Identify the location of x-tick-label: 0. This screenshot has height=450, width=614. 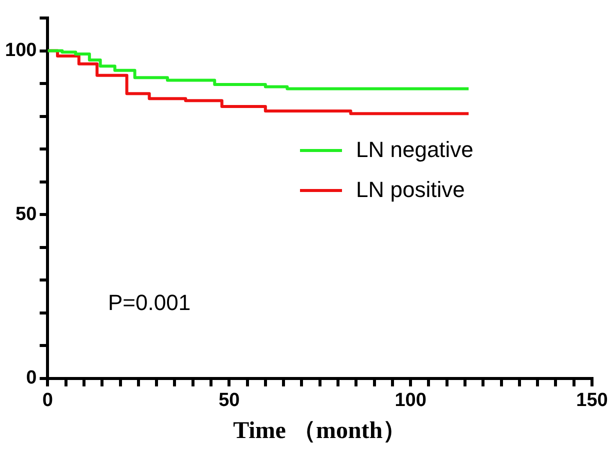
(47, 401).